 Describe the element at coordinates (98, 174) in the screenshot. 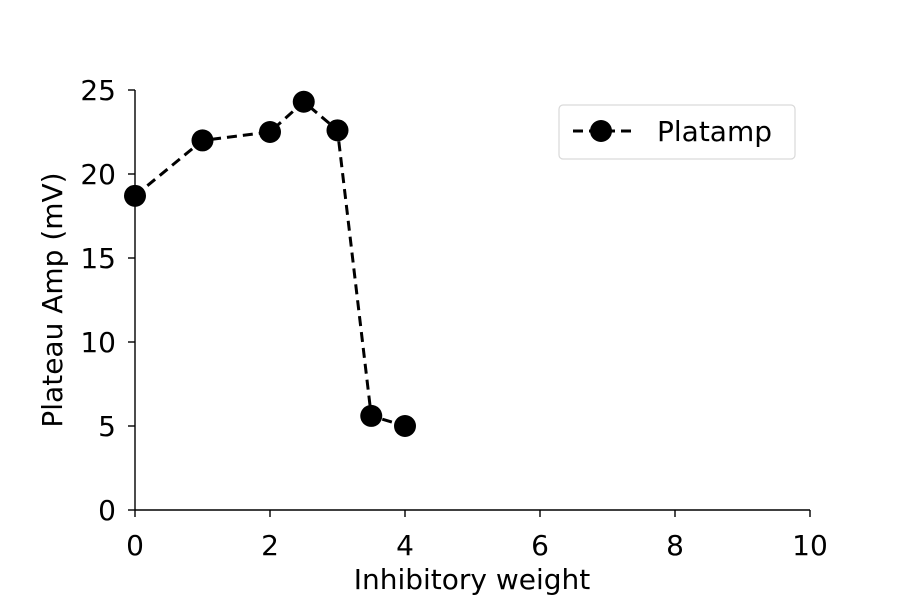

I see `y-tick-label: 20` at that location.